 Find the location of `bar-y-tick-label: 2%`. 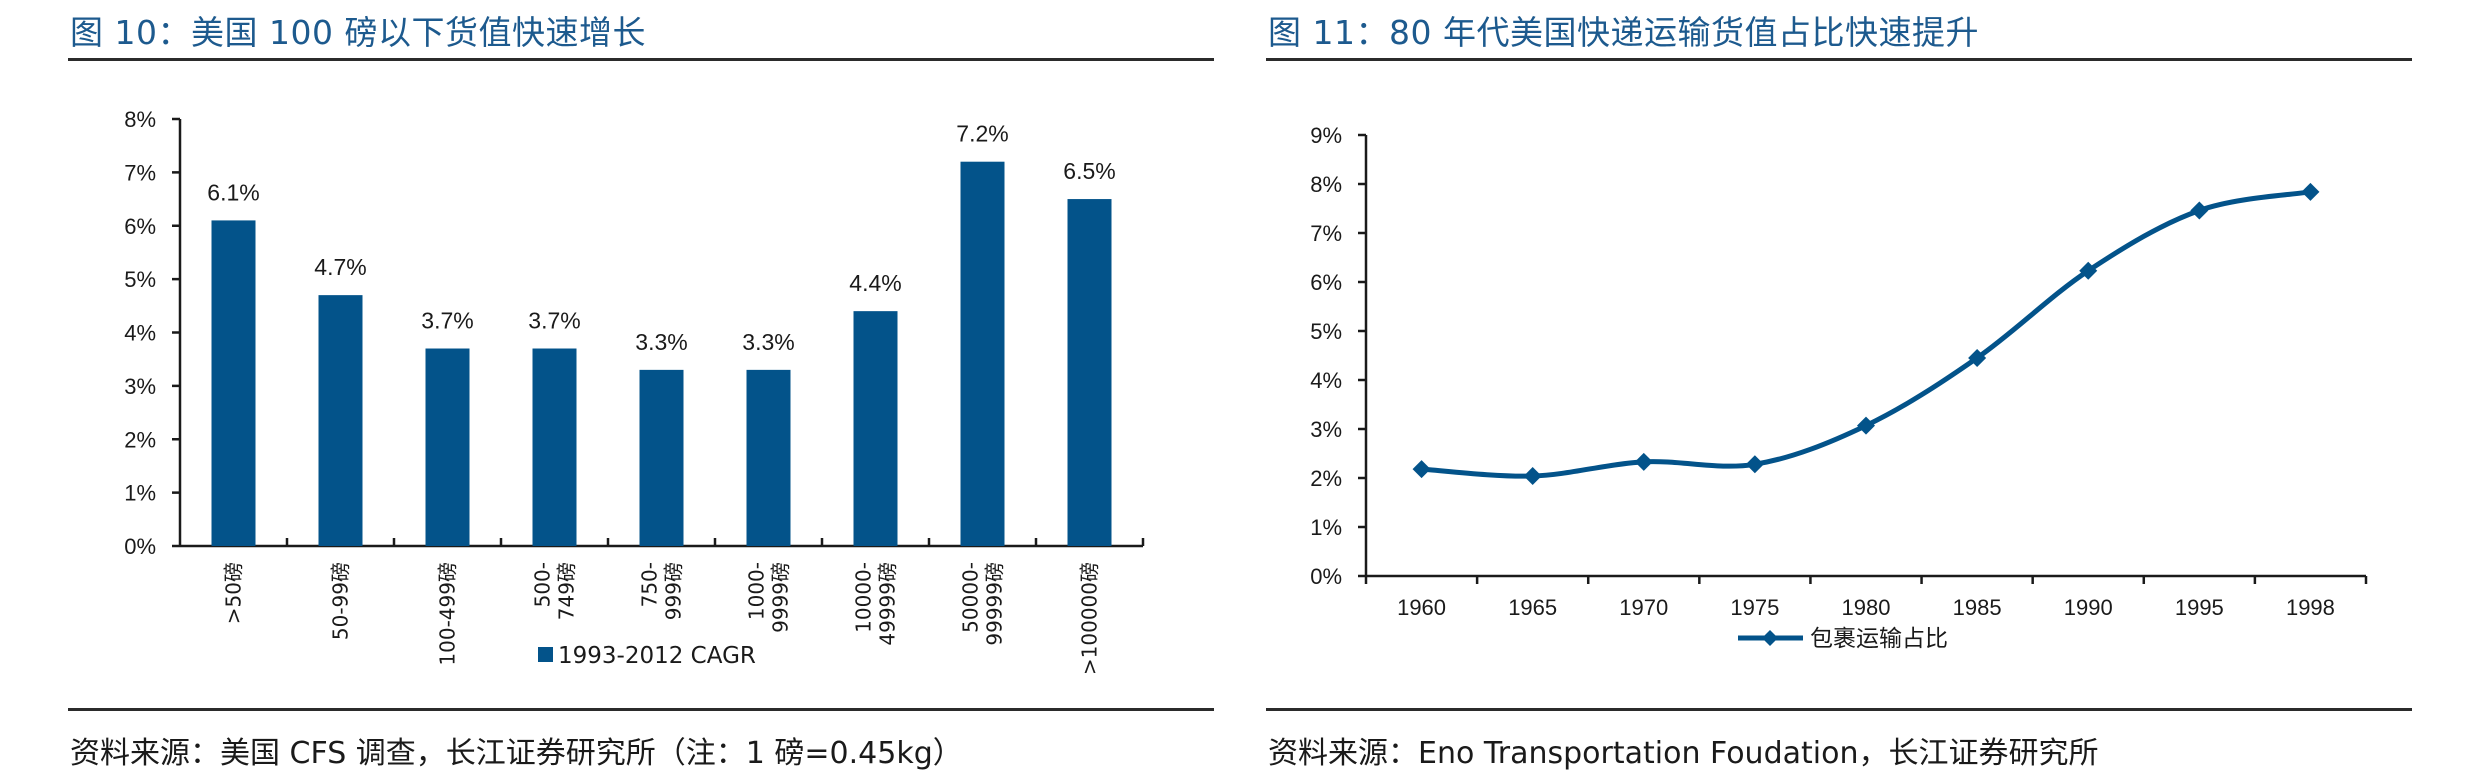

bar-y-tick-label: 2% is located at coordinates (140, 439).